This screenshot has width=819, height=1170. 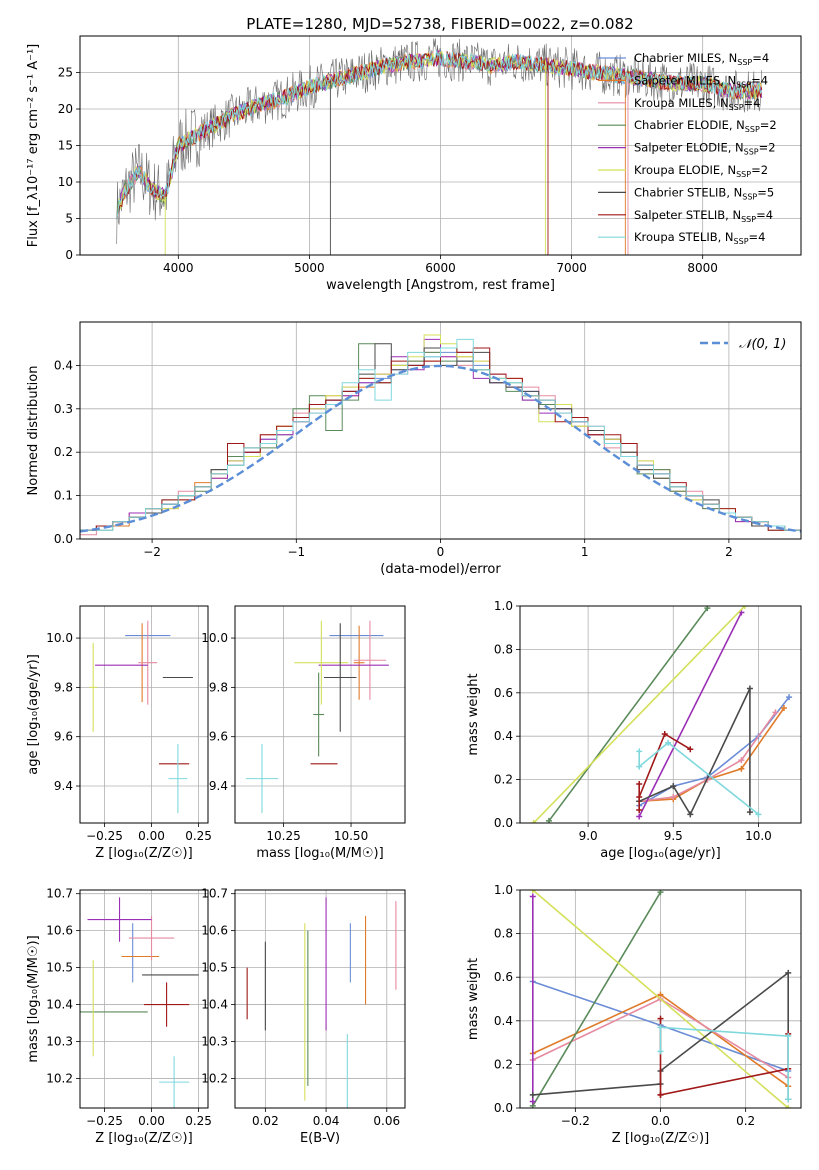 I want to click on x-tick-label: 9.5, so click(x=673, y=836).